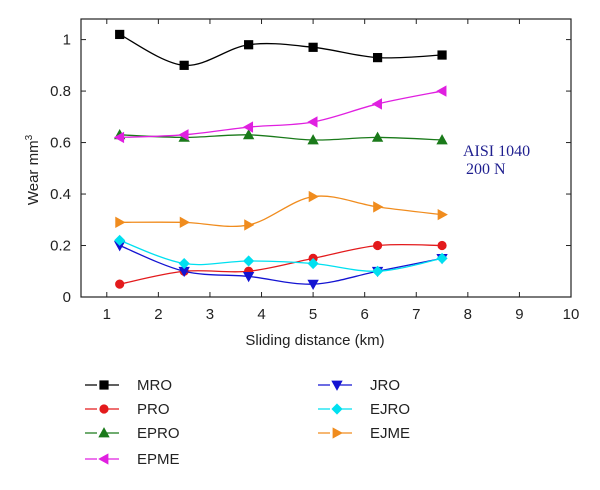 This screenshot has height=490, width=600. What do you see at coordinates (210, 314) in the screenshot?
I see `x-tick-label: 3` at bounding box center [210, 314].